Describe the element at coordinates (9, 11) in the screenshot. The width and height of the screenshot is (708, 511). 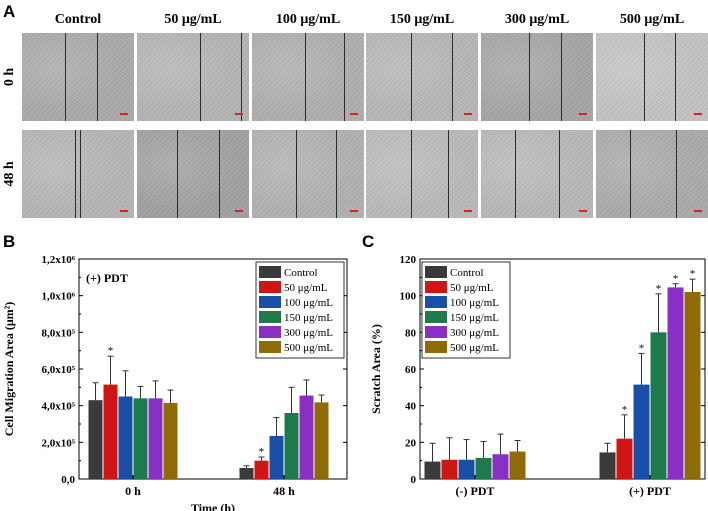
I see `panel-a-letter: A` at that location.